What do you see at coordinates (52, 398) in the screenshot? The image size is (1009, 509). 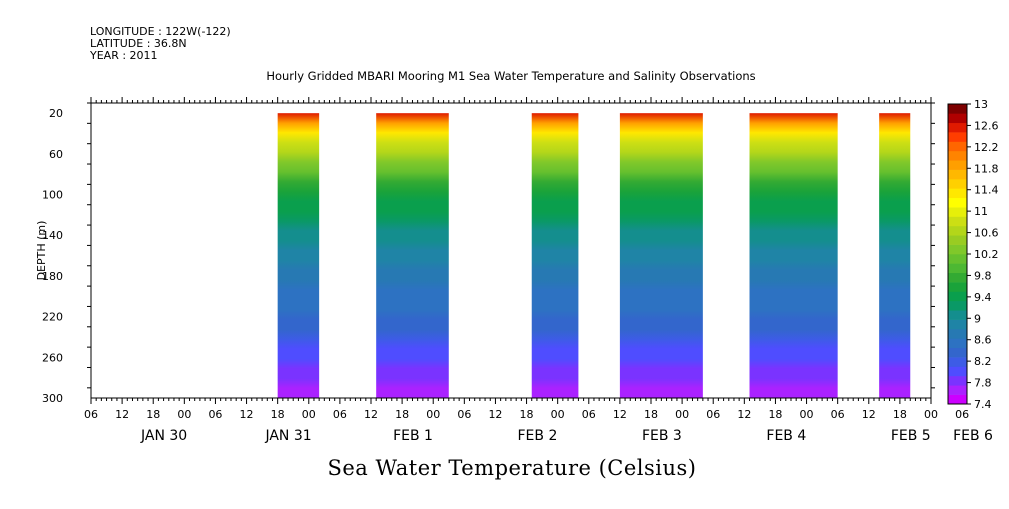 I see `y-tick-label: 300` at bounding box center [52, 398].